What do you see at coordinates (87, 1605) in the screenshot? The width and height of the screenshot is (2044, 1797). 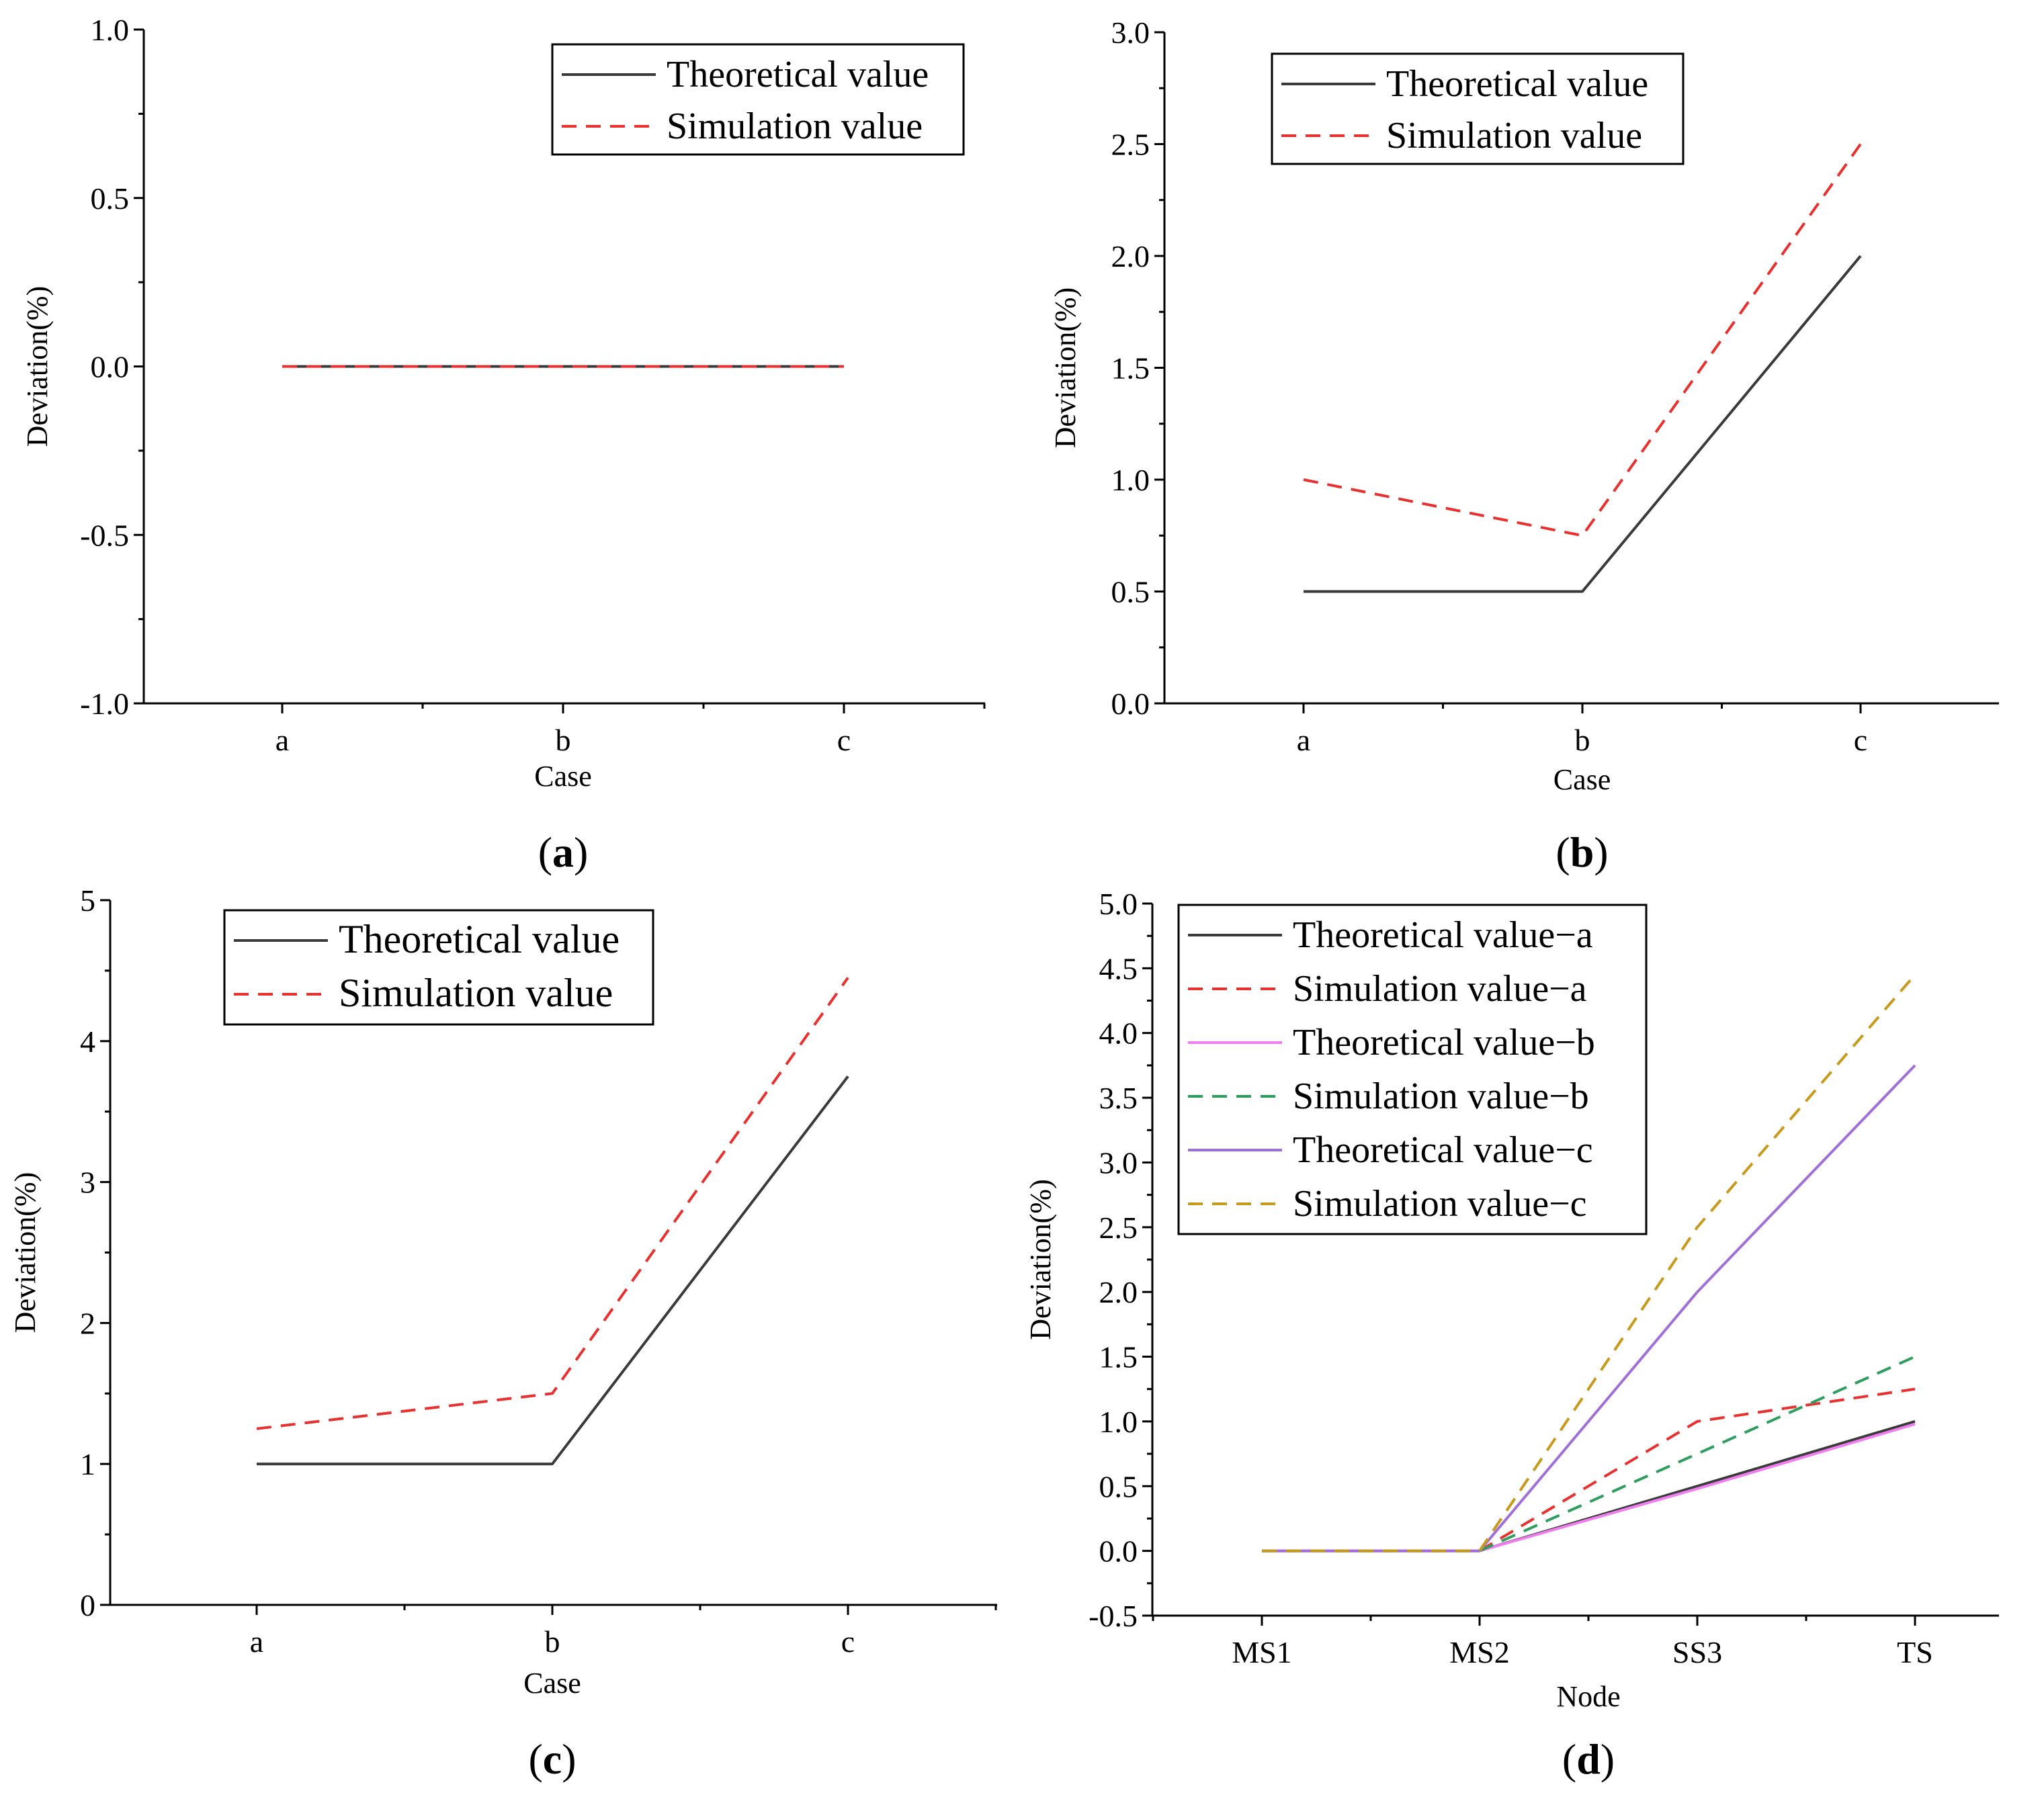 I see `y-tick-label: 0` at bounding box center [87, 1605].